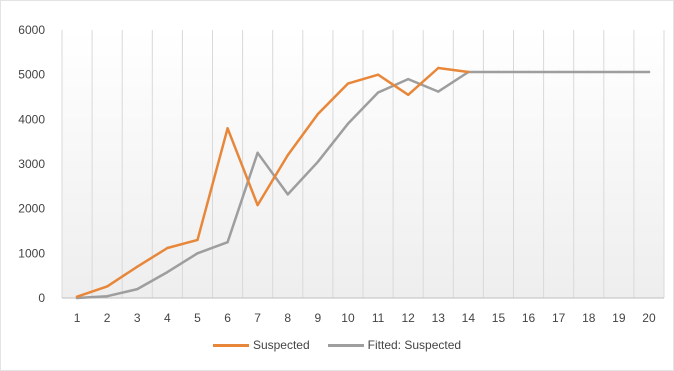 This screenshot has height=371, width=674. Describe the element at coordinates (137, 318) in the screenshot. I see `x-tick-label: 3` at that location.